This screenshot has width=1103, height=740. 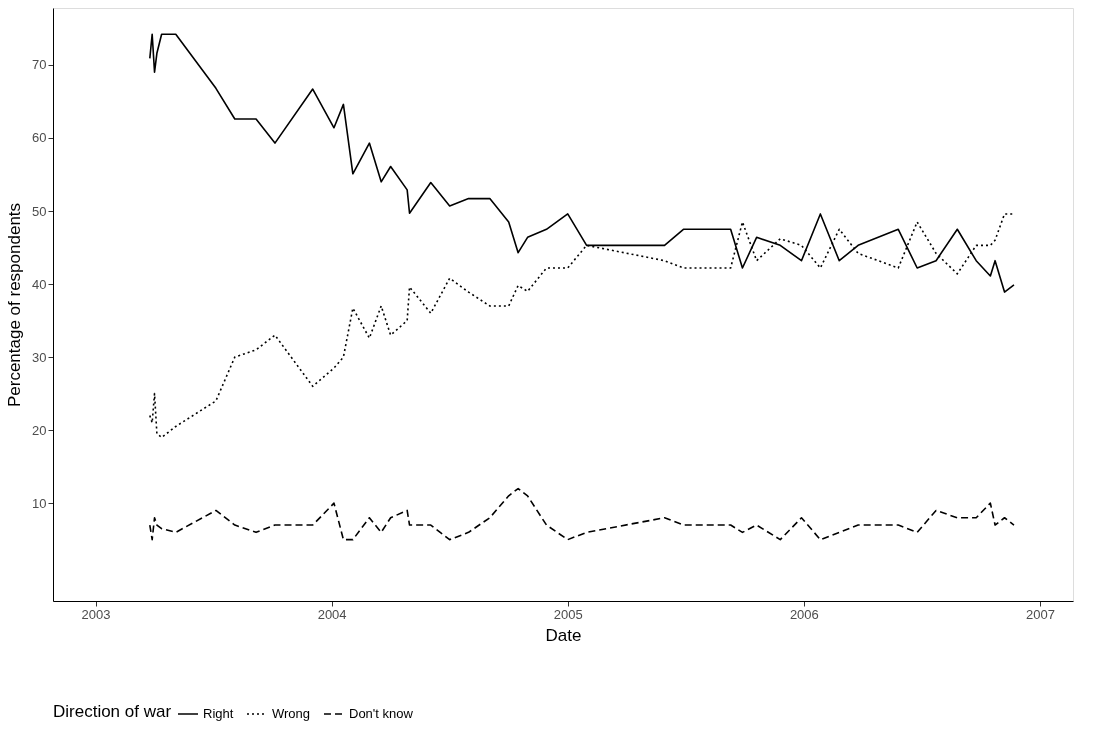 I want to click on legend-title: Direction of war, so click(x=112, y=711).